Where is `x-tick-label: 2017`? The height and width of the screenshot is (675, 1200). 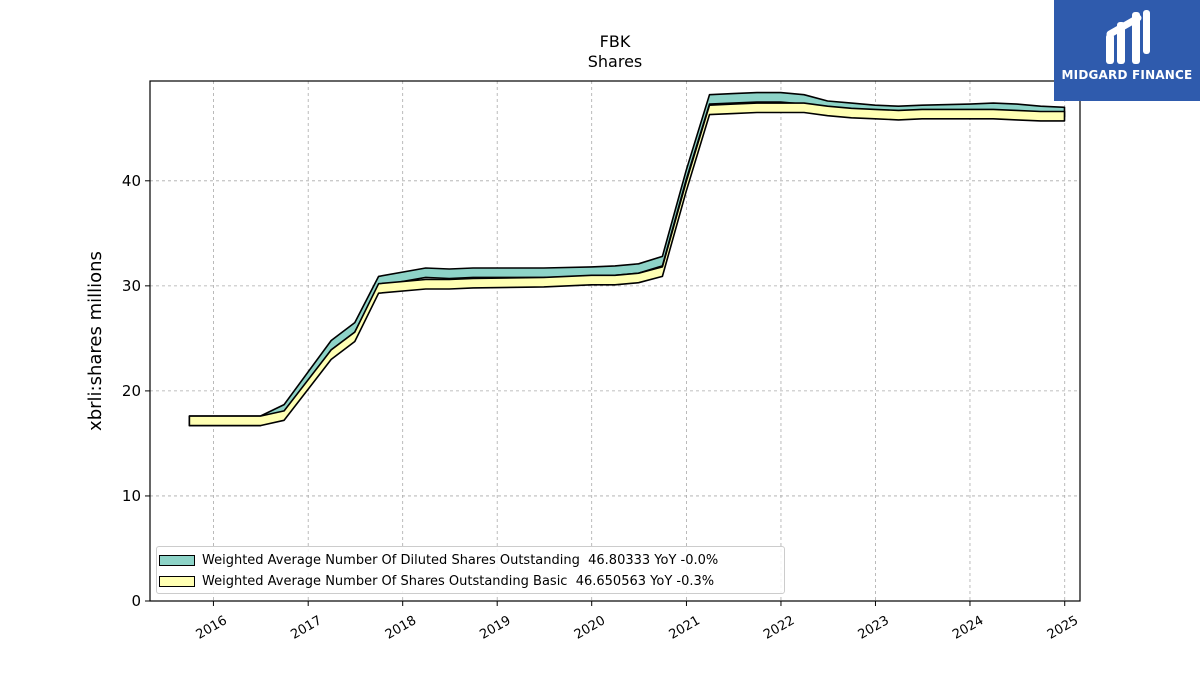 x-tick-label: 2017 is located at coordinates (306, 628).